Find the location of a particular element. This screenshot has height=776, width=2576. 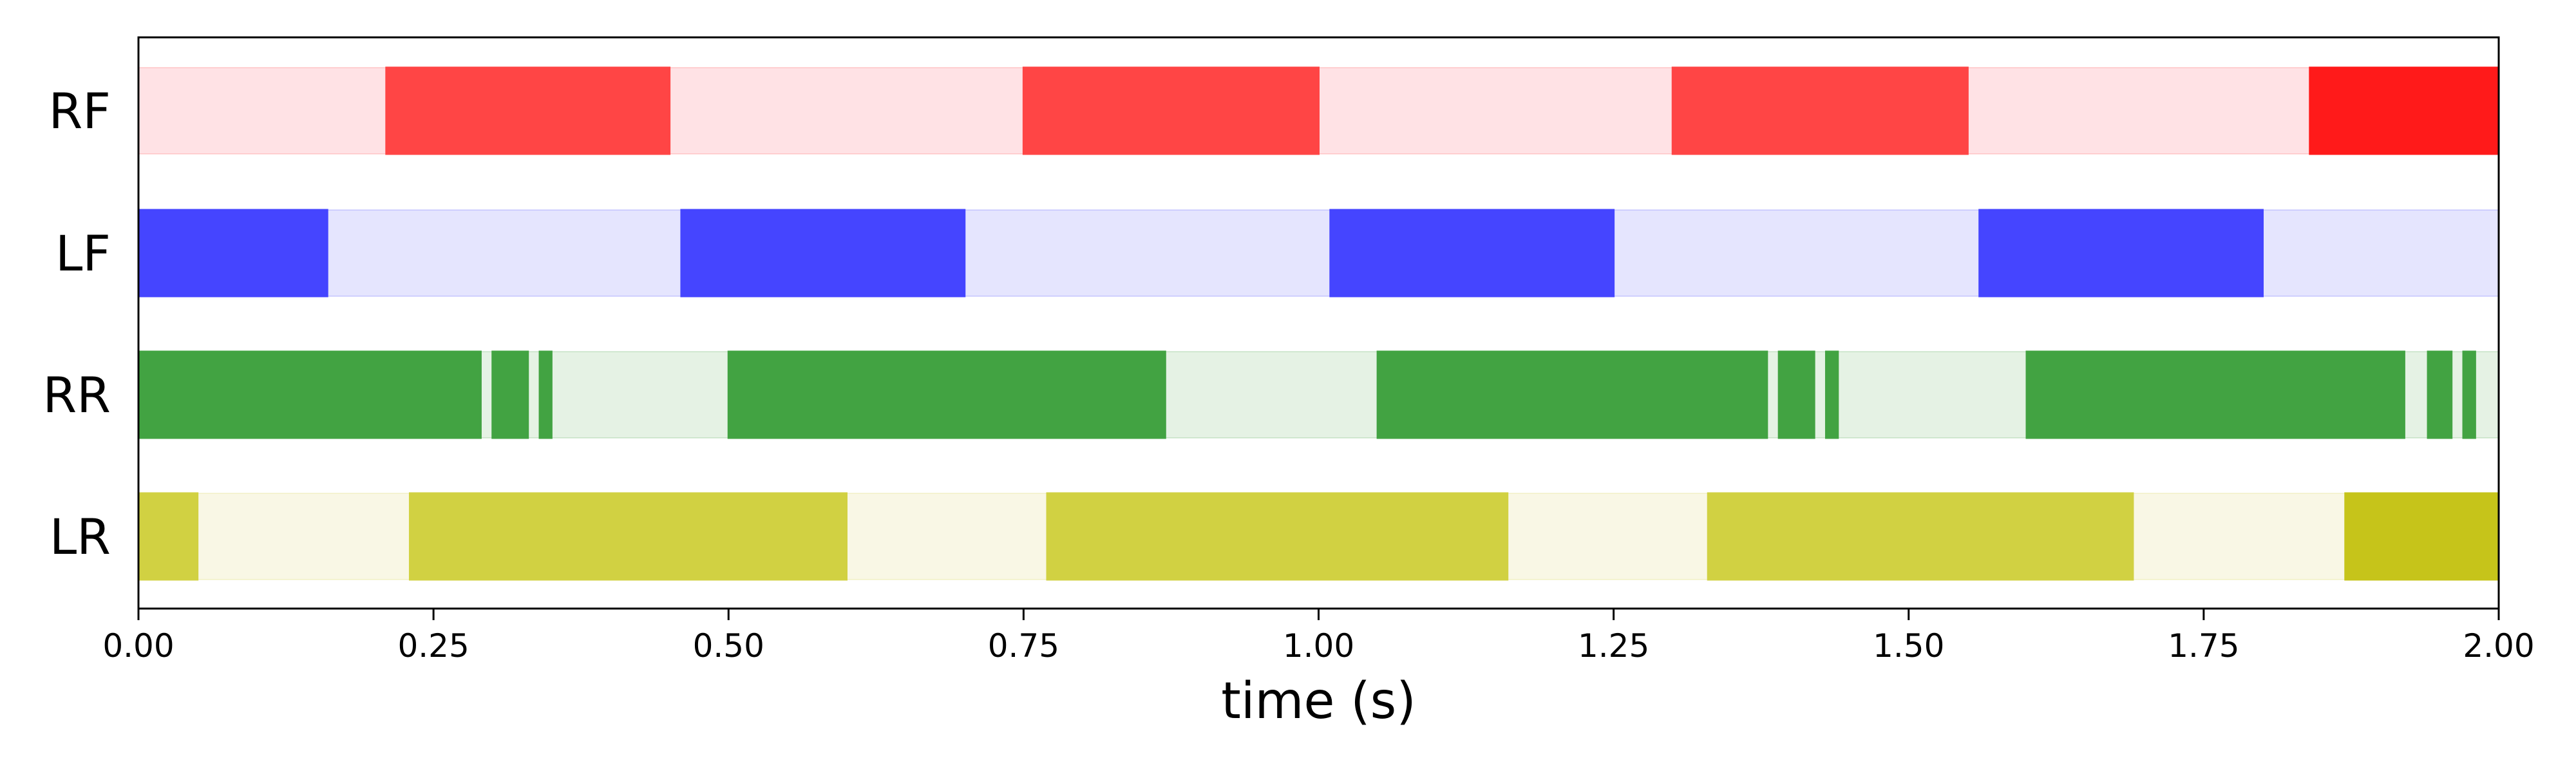

x-axis: 0.00 0.25 0.50 0.75 1.00 1.25 1.50 1.75 2.00 is located at coordinates (1319, 637).